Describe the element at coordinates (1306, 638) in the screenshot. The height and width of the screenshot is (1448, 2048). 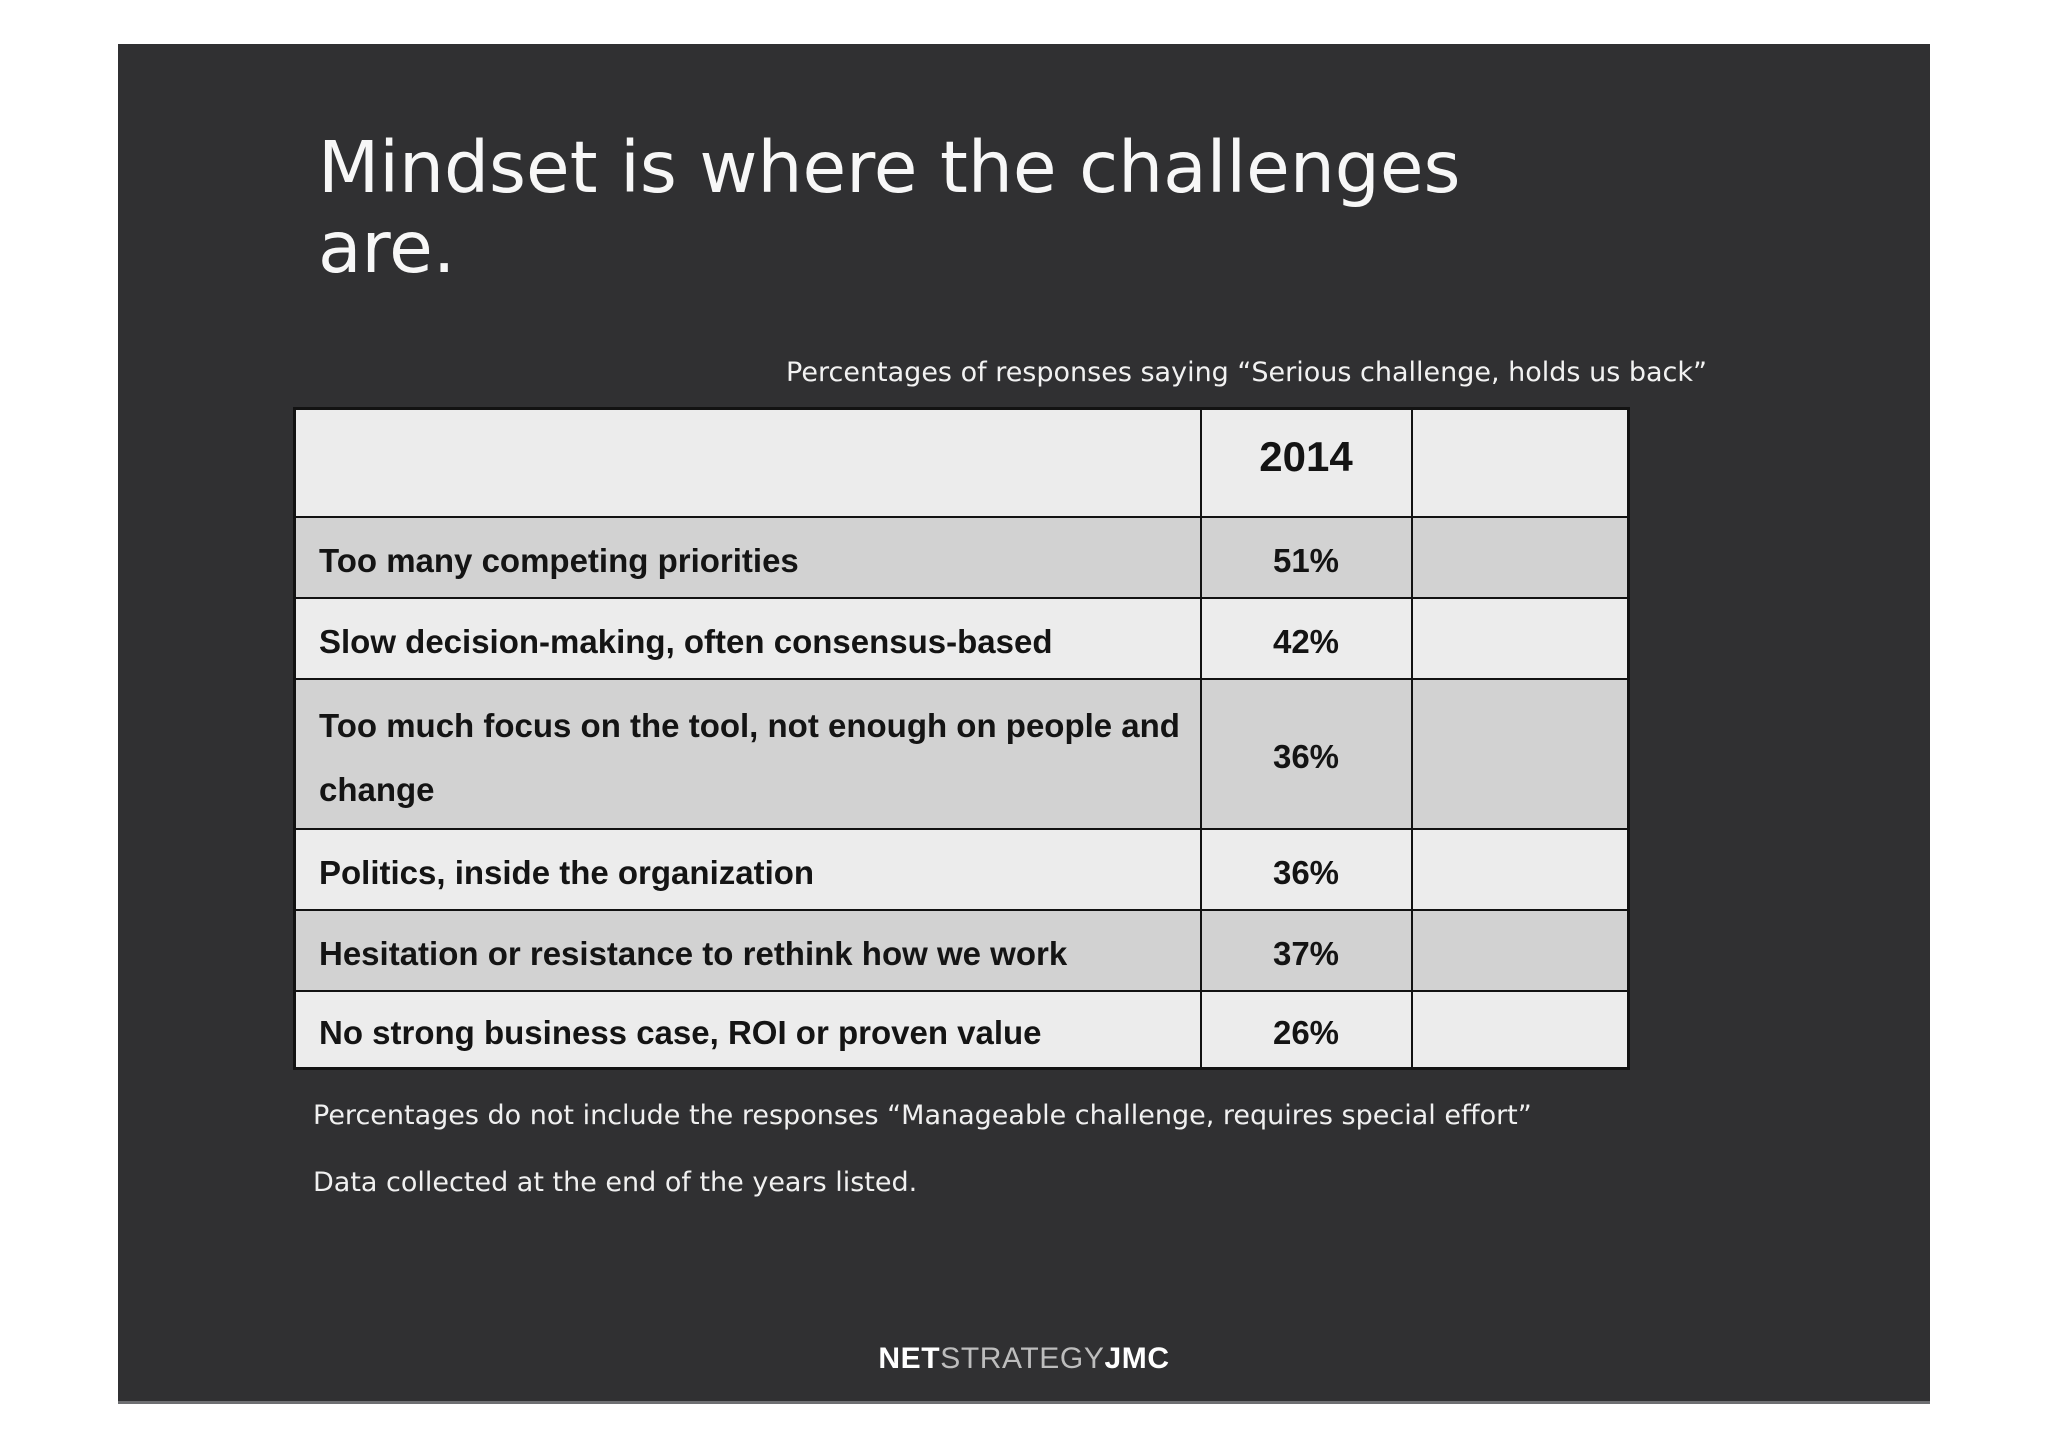
I see `row-value-2014: 42%` at that location.